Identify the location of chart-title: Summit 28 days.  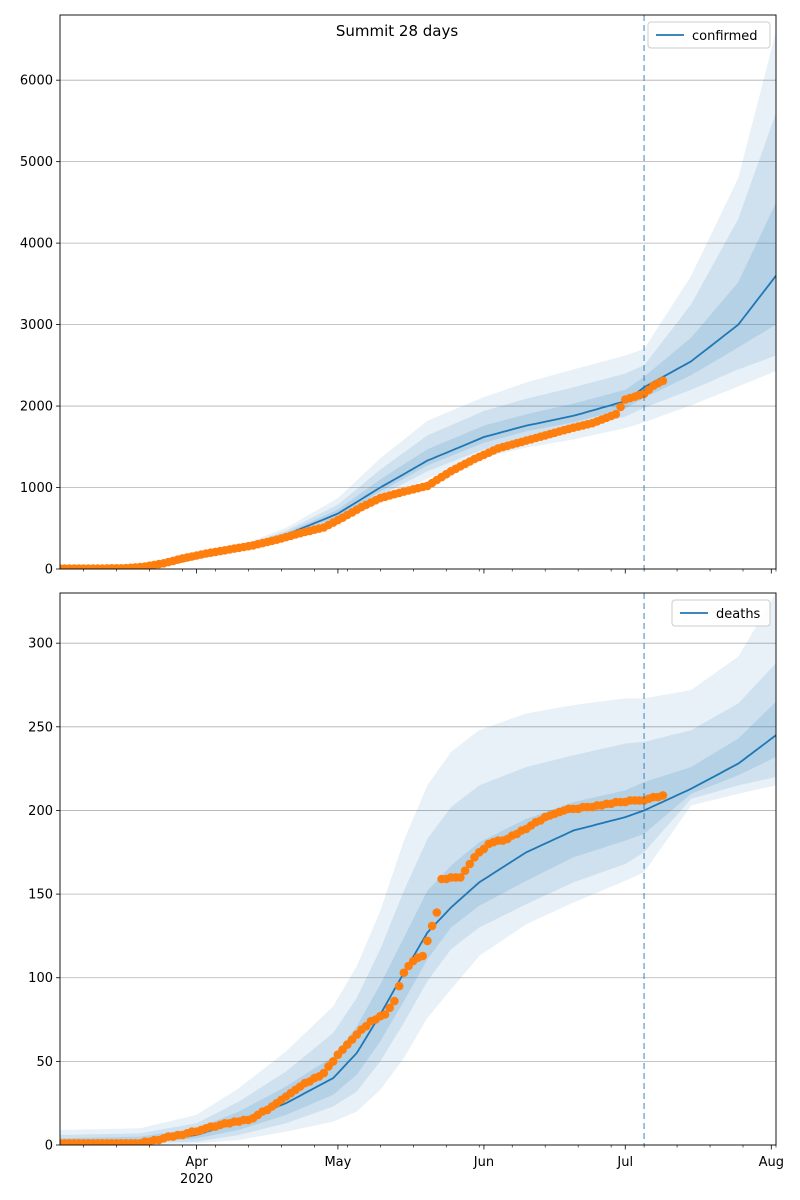
(397, 31).